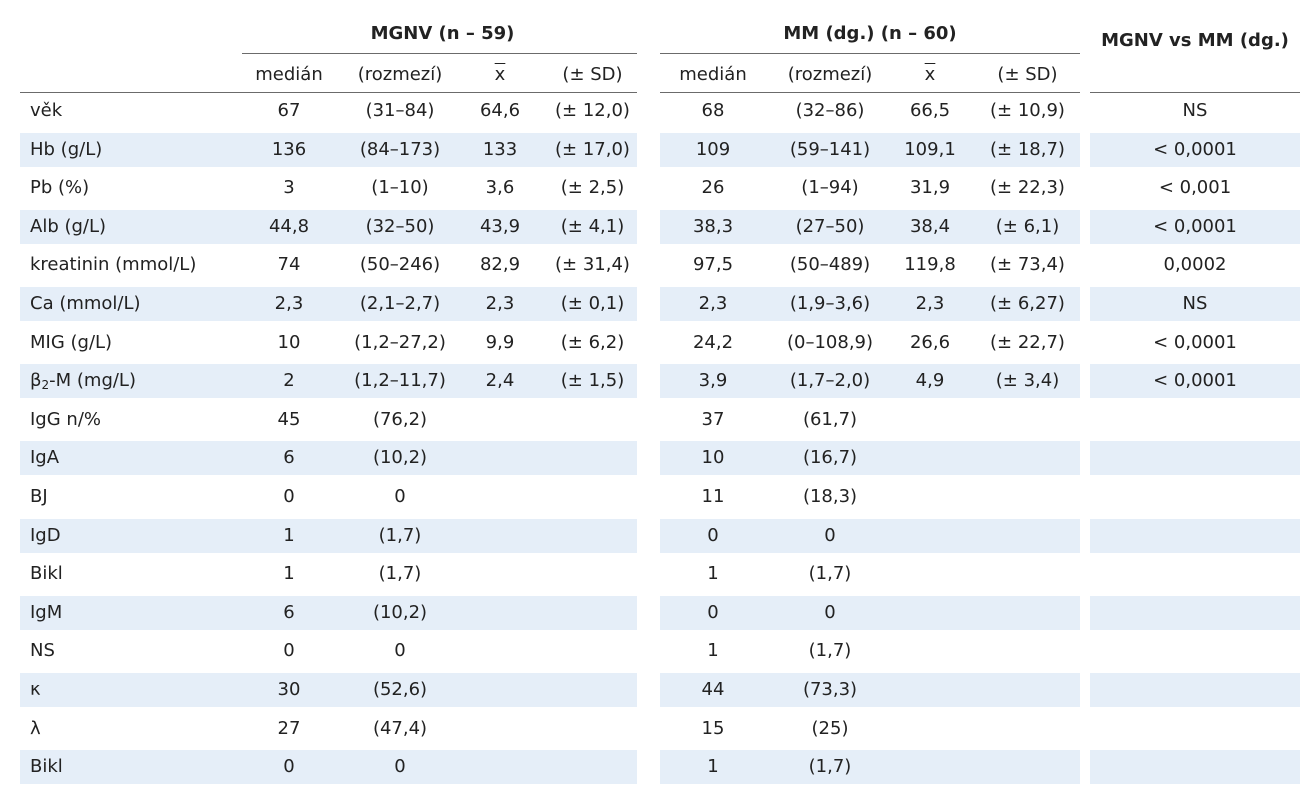  What do you see at coordinates (713, 651) in the screenshot?
I see `mm-median-cell: 1` at bounding box center [713, 651].